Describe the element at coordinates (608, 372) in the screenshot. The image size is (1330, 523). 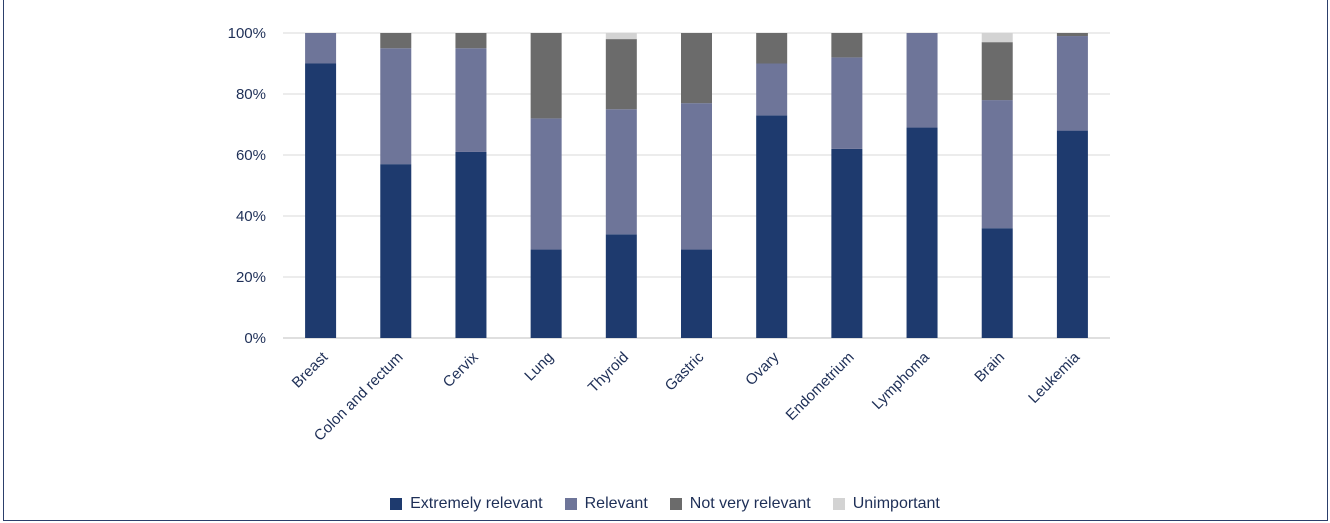
I see `x-tick-label: Thyroid` at that location.